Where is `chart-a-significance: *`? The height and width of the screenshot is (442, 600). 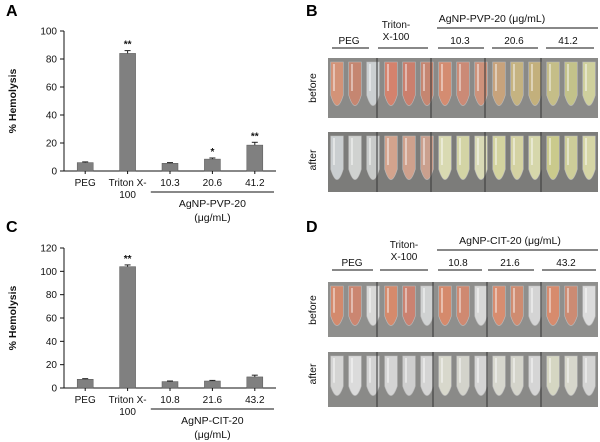
chart-a-significance: * is located at coordinates (212, 152).